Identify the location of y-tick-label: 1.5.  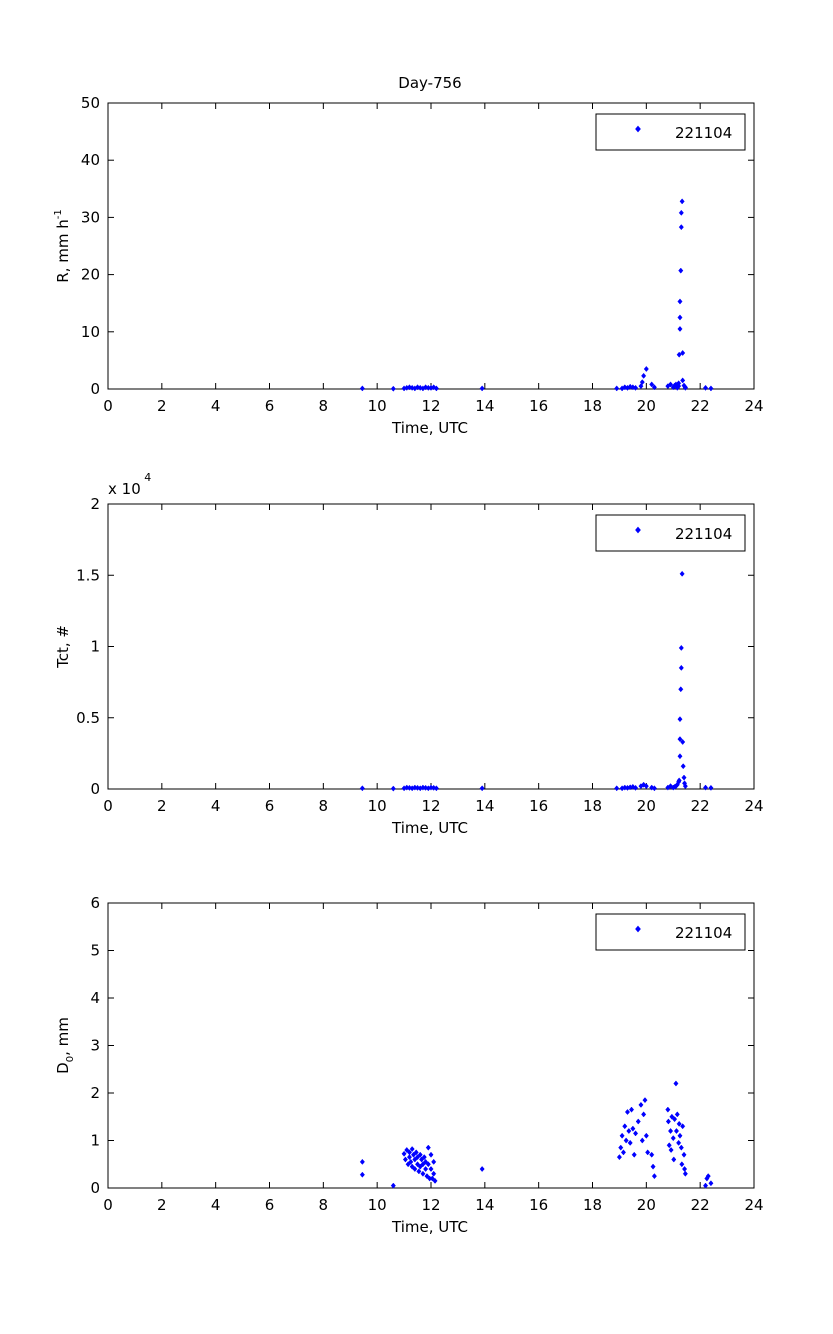
(88, 575).